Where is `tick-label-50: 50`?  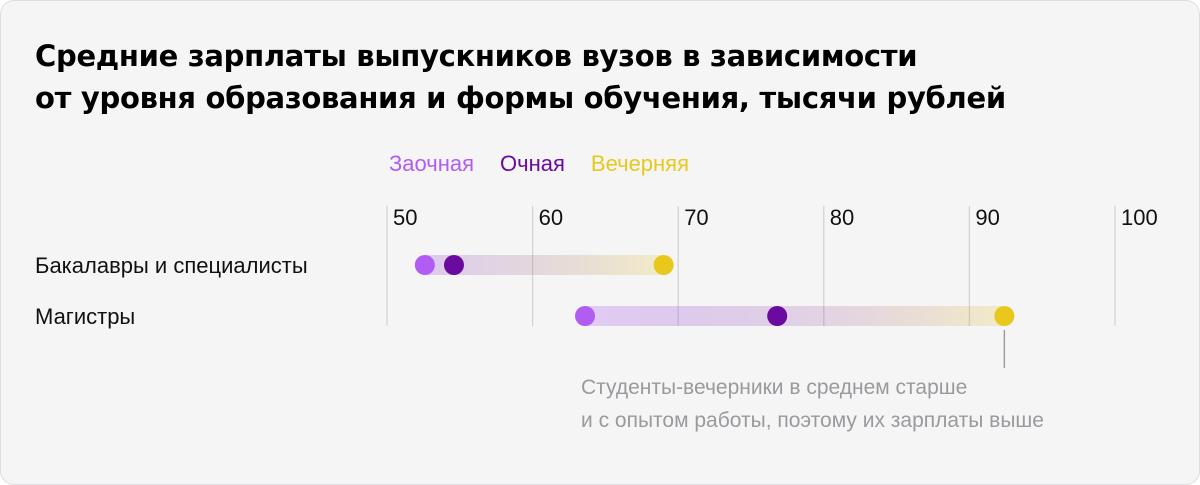 tick-label-50: 50 is located at coordinates (405, 217).